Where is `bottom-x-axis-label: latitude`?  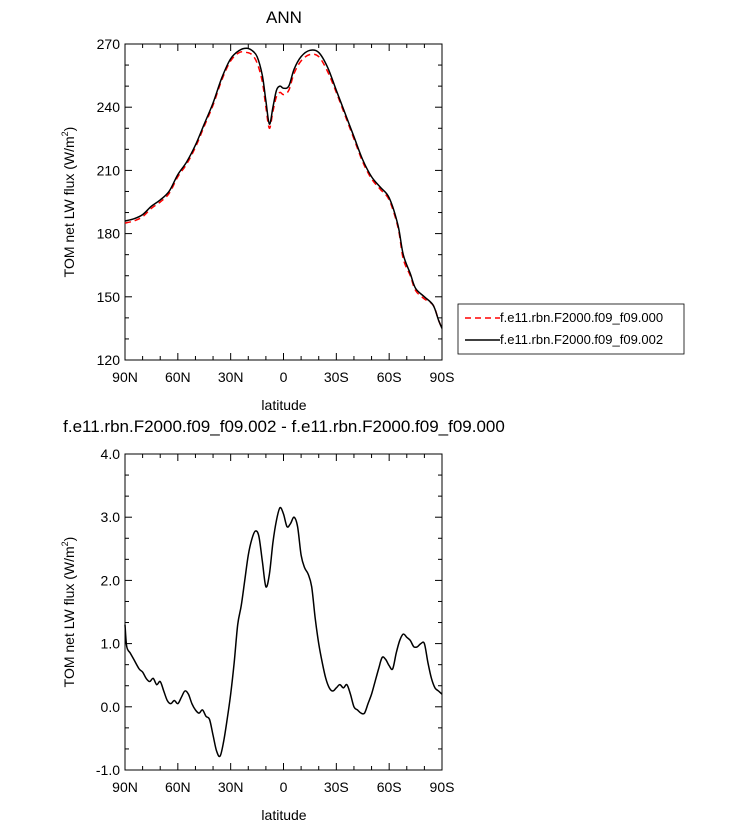
bottom-x-axis-label: latitude is located at coordinates (283, 815).